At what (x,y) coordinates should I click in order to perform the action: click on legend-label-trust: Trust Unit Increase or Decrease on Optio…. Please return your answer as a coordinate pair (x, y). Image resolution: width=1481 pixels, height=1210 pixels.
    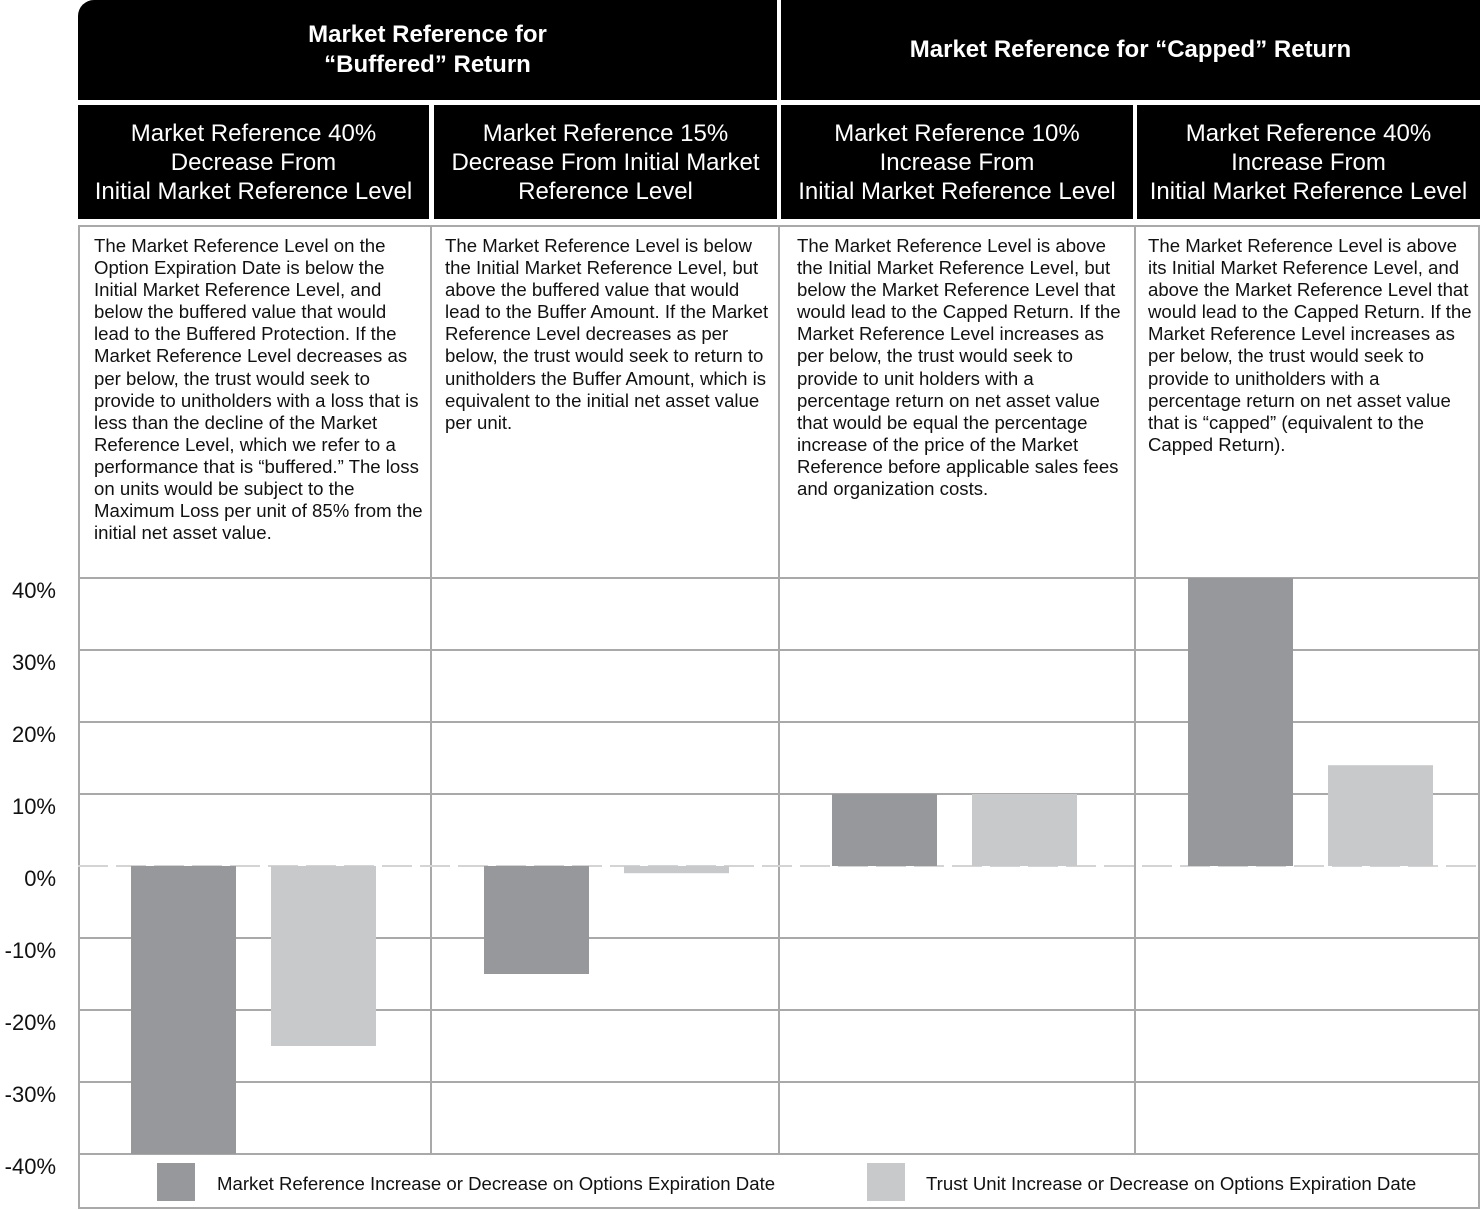
    Looking at the image, I should click on (1171, 1183).